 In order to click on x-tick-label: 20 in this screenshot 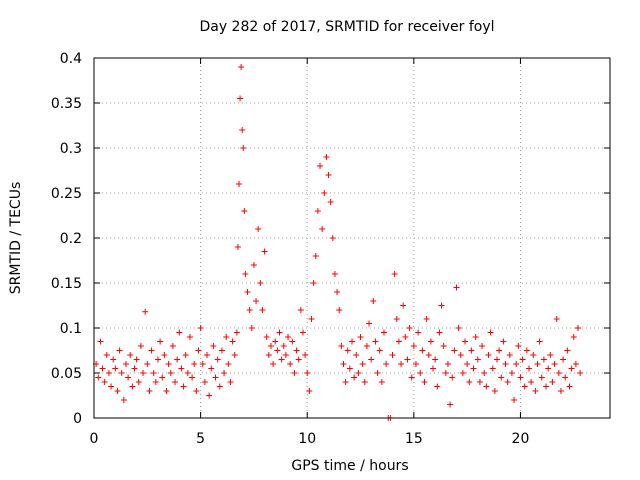, I will do `click(521, 439)`.